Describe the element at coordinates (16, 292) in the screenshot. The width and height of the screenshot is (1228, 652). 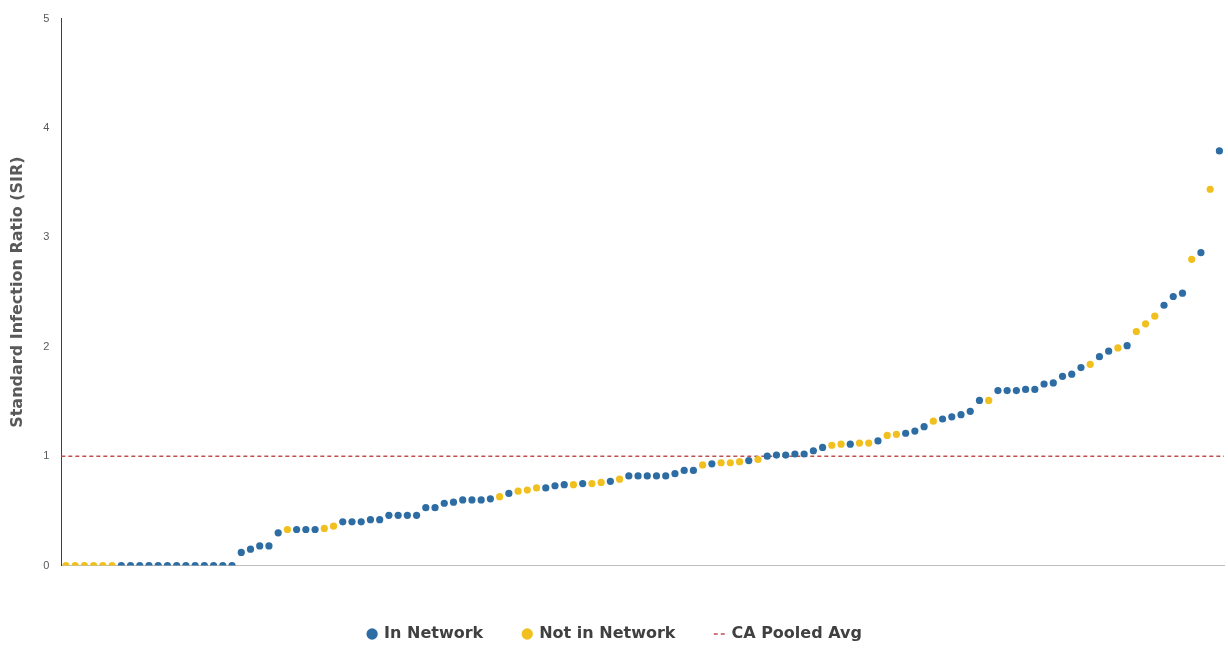
I see `y-axis-title: Standard Infection Ratio (SIR)` at that location.